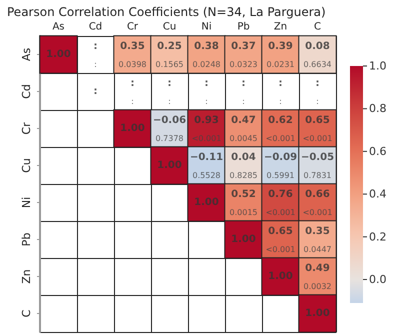 Image resolution: width=400 pixels, height=336 pixels. I want to click on data-label: −0.09 0.5991, so click(281, 166).